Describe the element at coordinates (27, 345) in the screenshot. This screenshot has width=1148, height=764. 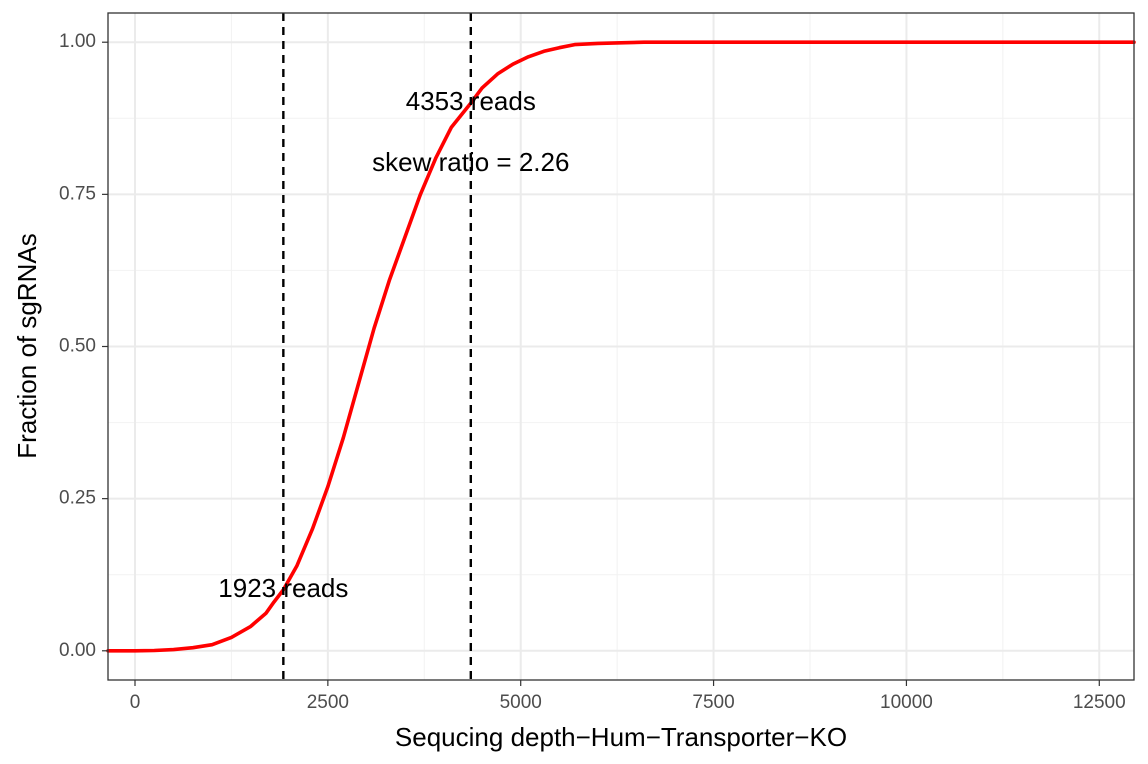
I see `y-axis-title: Fraction of sgRNAs` at that location.